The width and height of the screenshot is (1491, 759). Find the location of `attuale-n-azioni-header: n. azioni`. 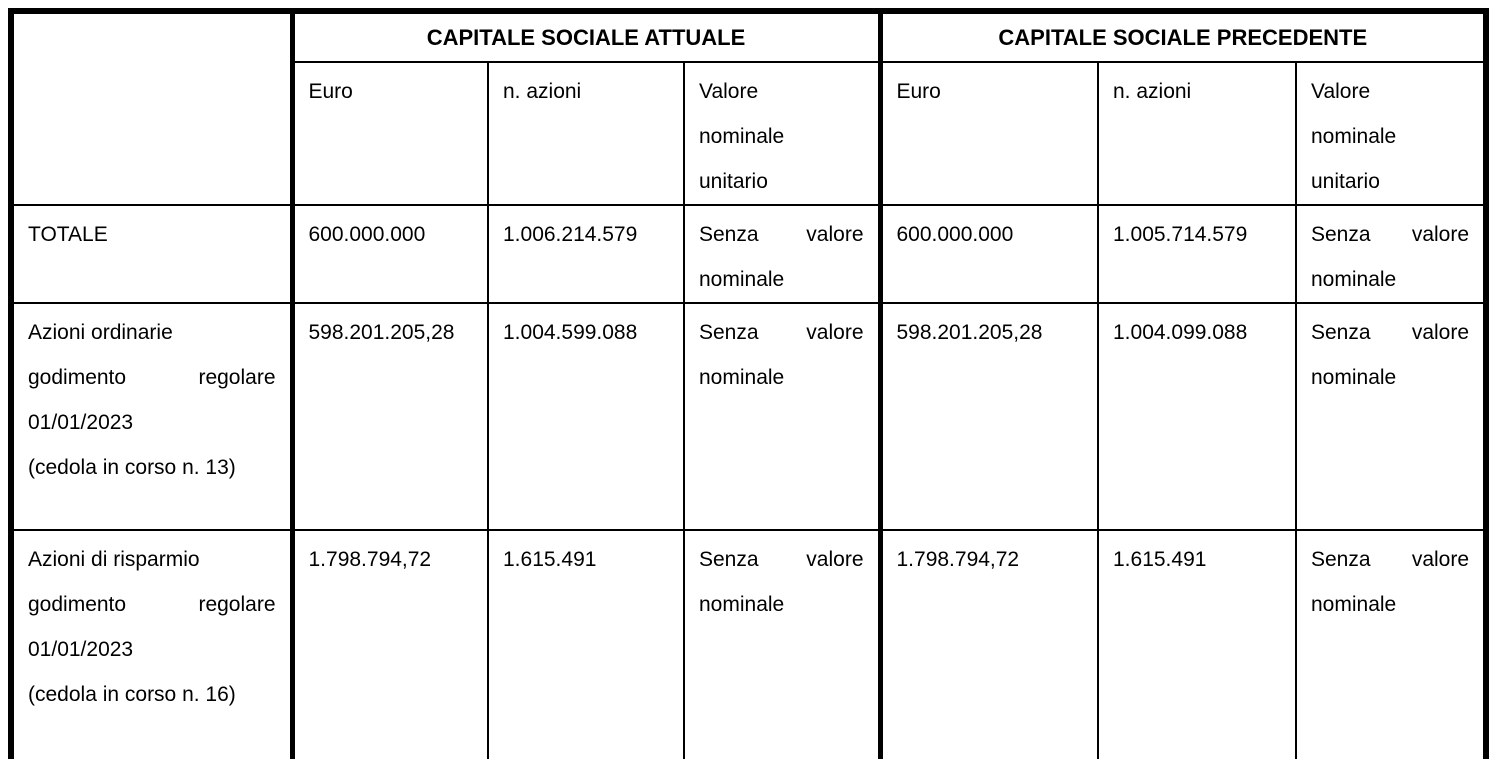

attuale-n-azioni-header: n. azioni is located at coordinates (586, 133).